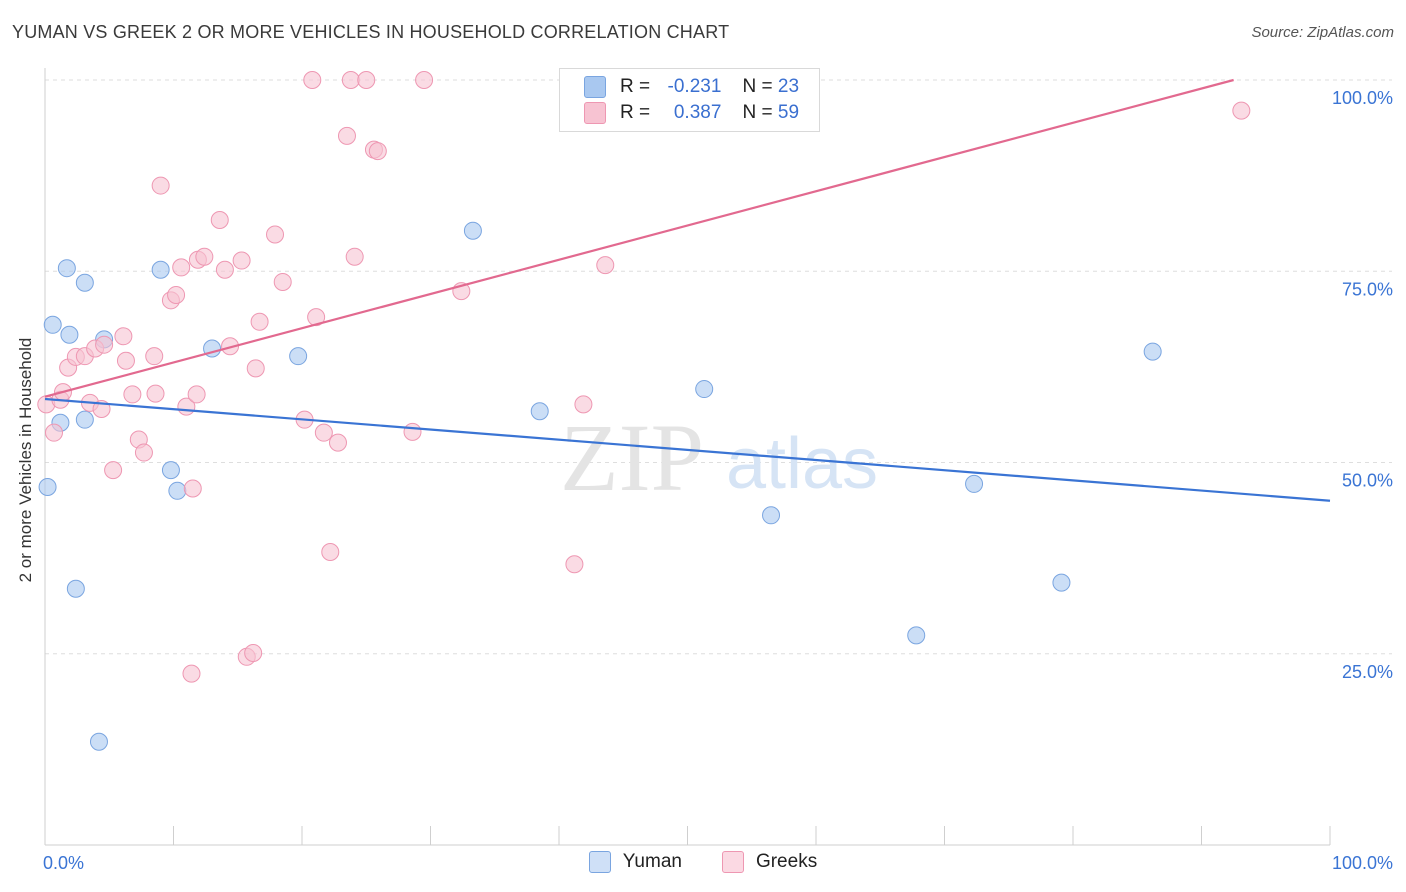  I want to click on x-tick-label: 100.0%, so click(1362, 863).